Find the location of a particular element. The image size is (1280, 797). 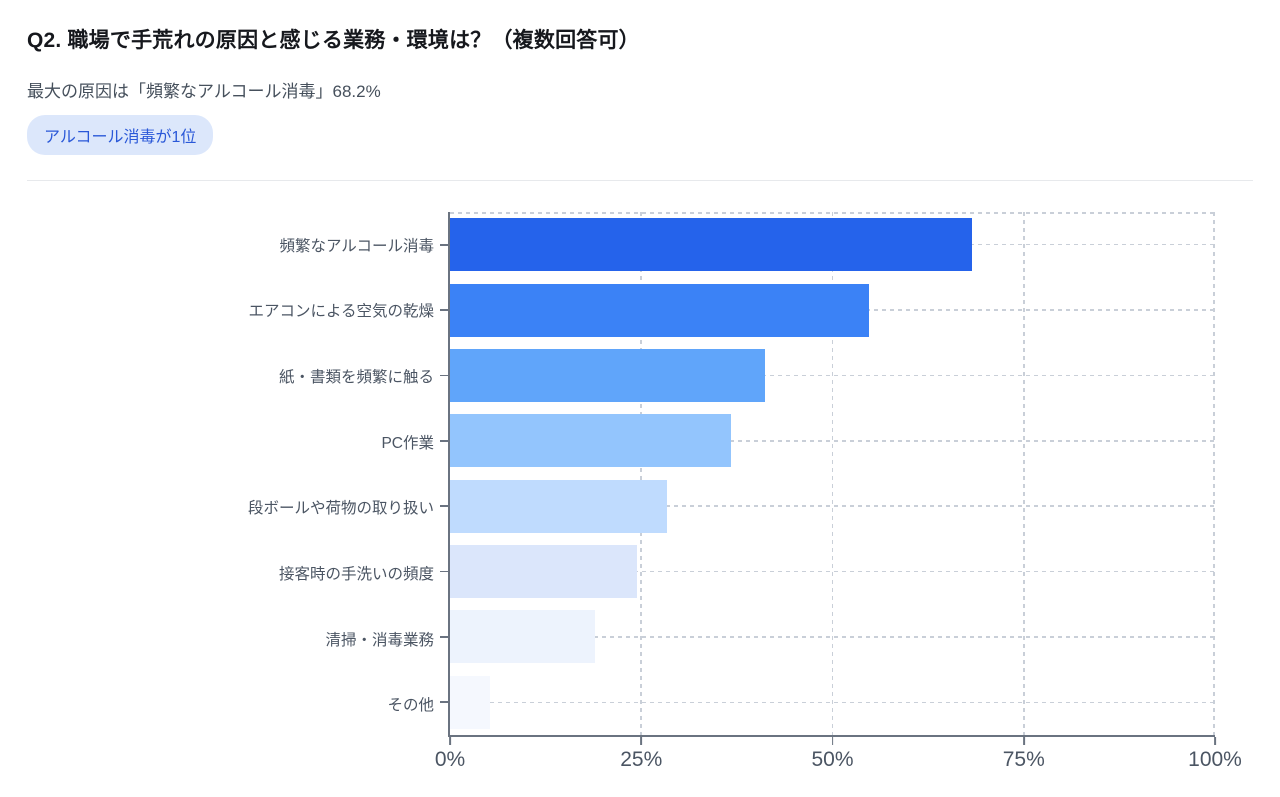

divider is located at coordinates (640, 180).